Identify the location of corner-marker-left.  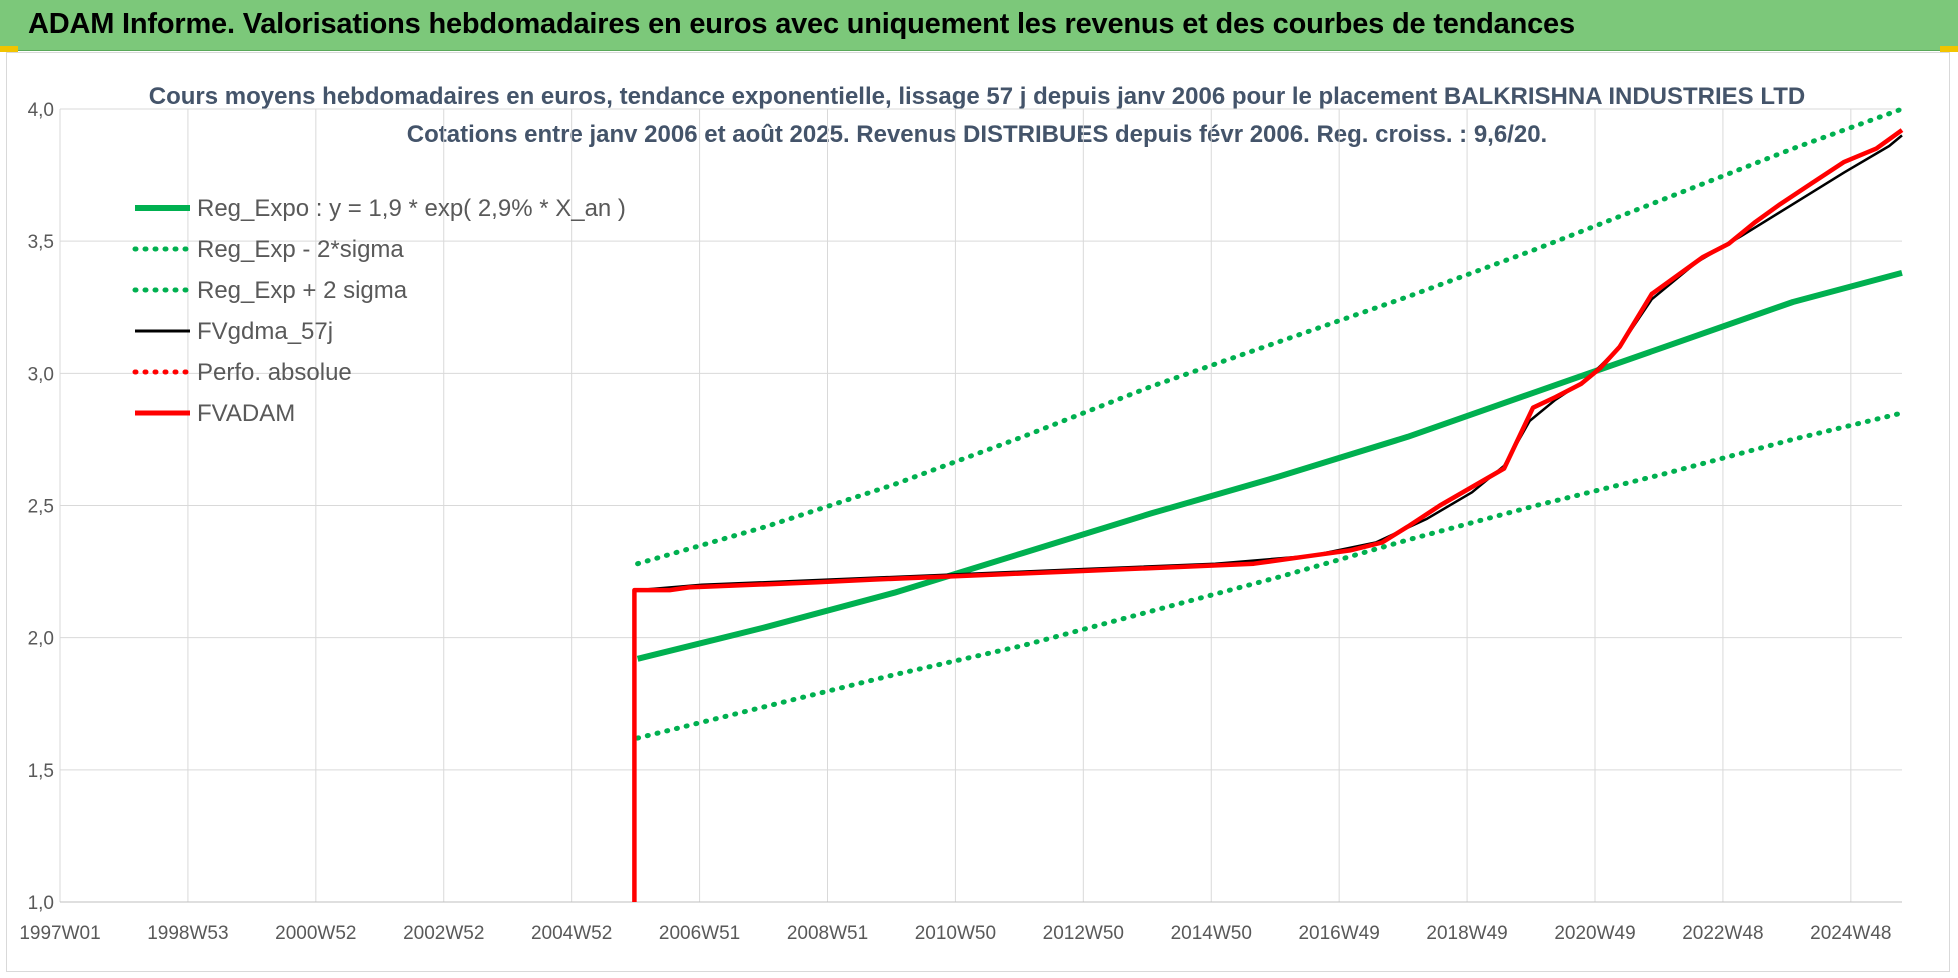
(9, 49).